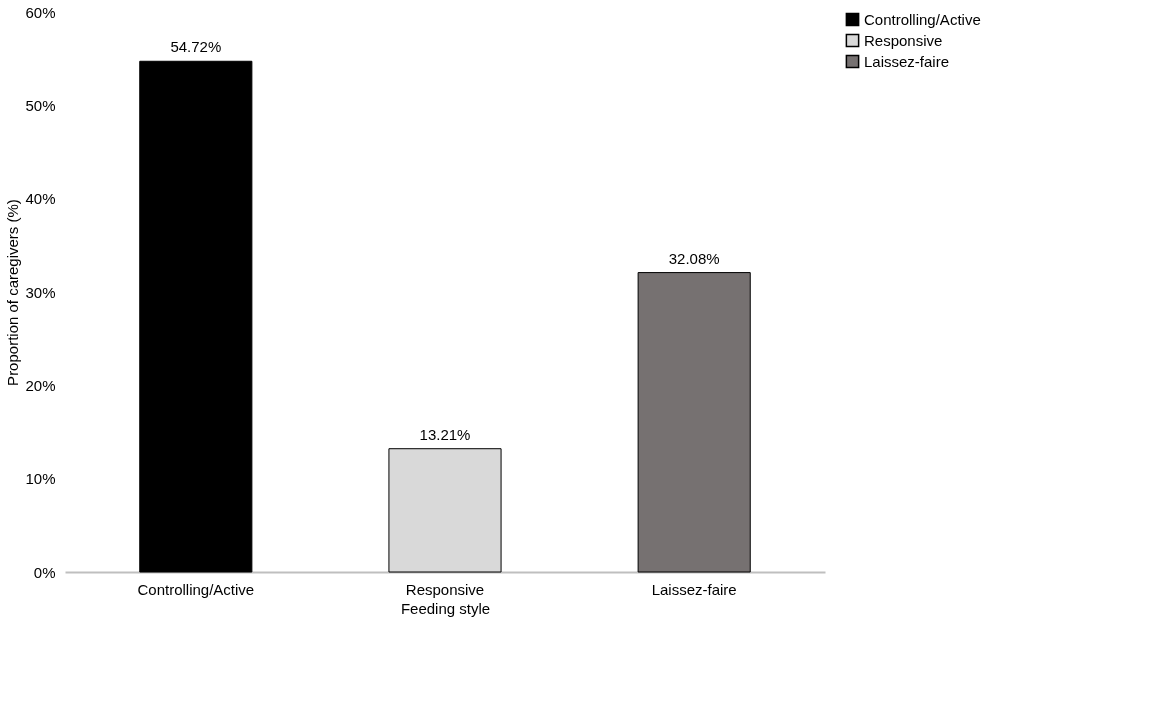 This screenshot has width=1173, height=724. What do you see at coordinates (40, 292) in the screenshot?
I see `y-tick-label: 30%` at bounding box center [40, 292].